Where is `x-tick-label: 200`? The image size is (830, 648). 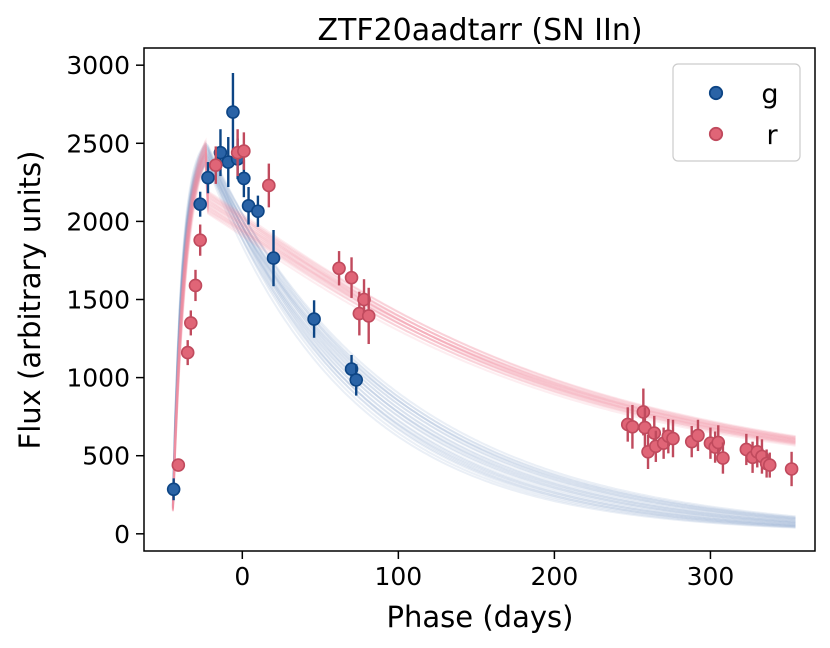 x-tick-label: 200 is located at coordinates (555, 576).